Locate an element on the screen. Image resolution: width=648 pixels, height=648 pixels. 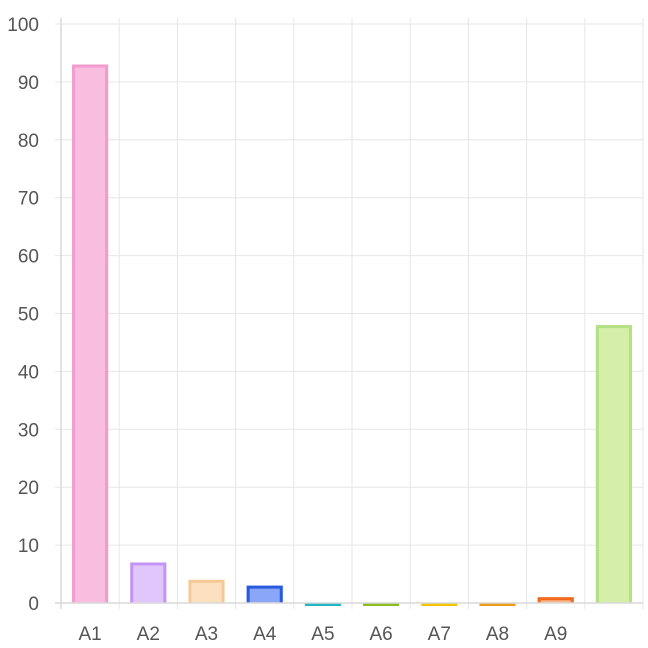
x-tick-label: A1 is located at coordinates (89, 634).